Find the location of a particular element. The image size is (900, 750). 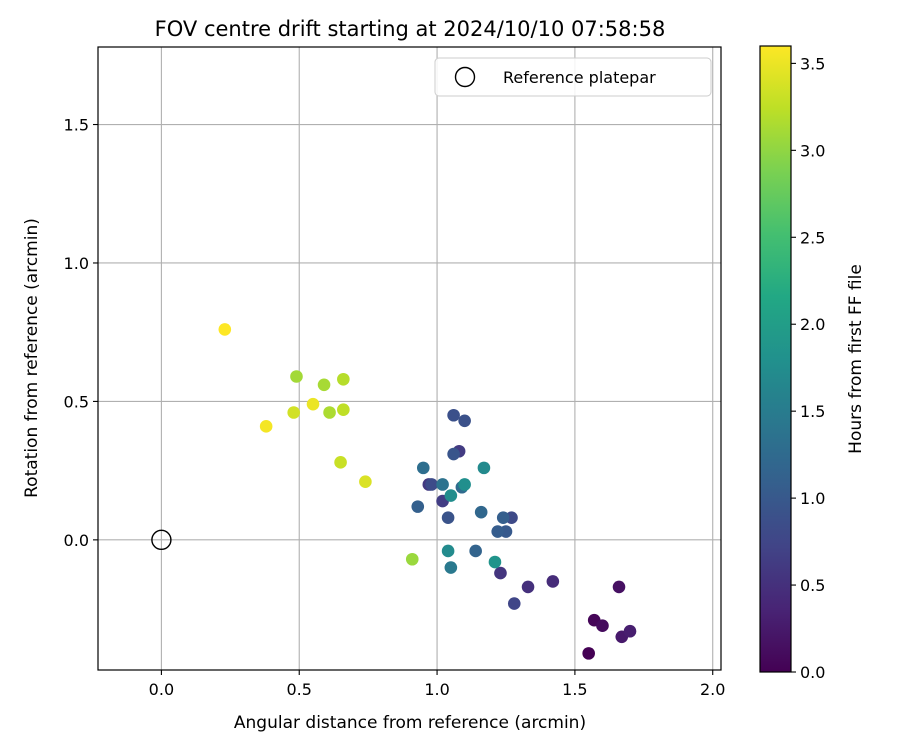

y-tick-label: 1.0 is located at coordinates (76, 263).